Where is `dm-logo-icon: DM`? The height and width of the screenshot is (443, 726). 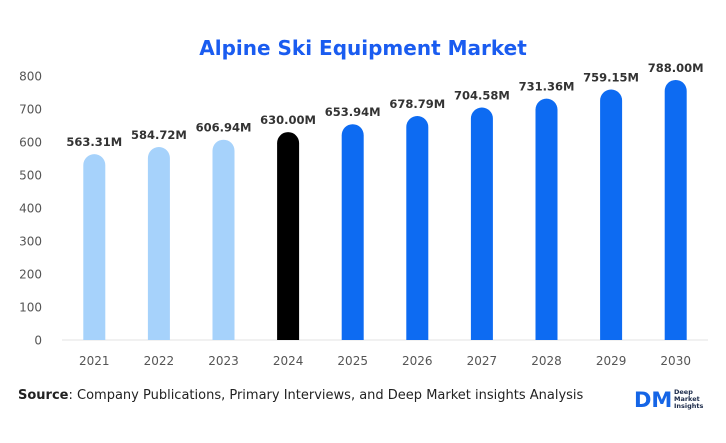 dm-logo-icon: DM is located at coordinates (653, 400).